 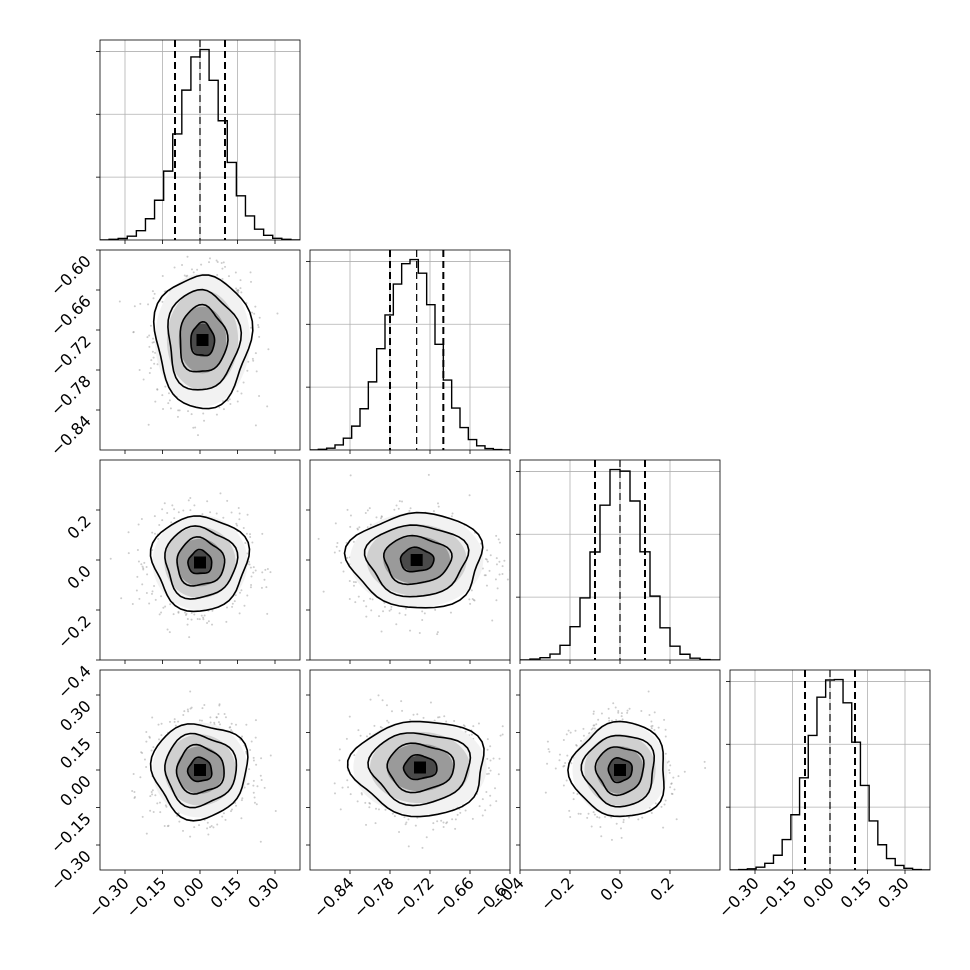 I want to click on y-tick-label: −0.60, so click(x=71, y=275).